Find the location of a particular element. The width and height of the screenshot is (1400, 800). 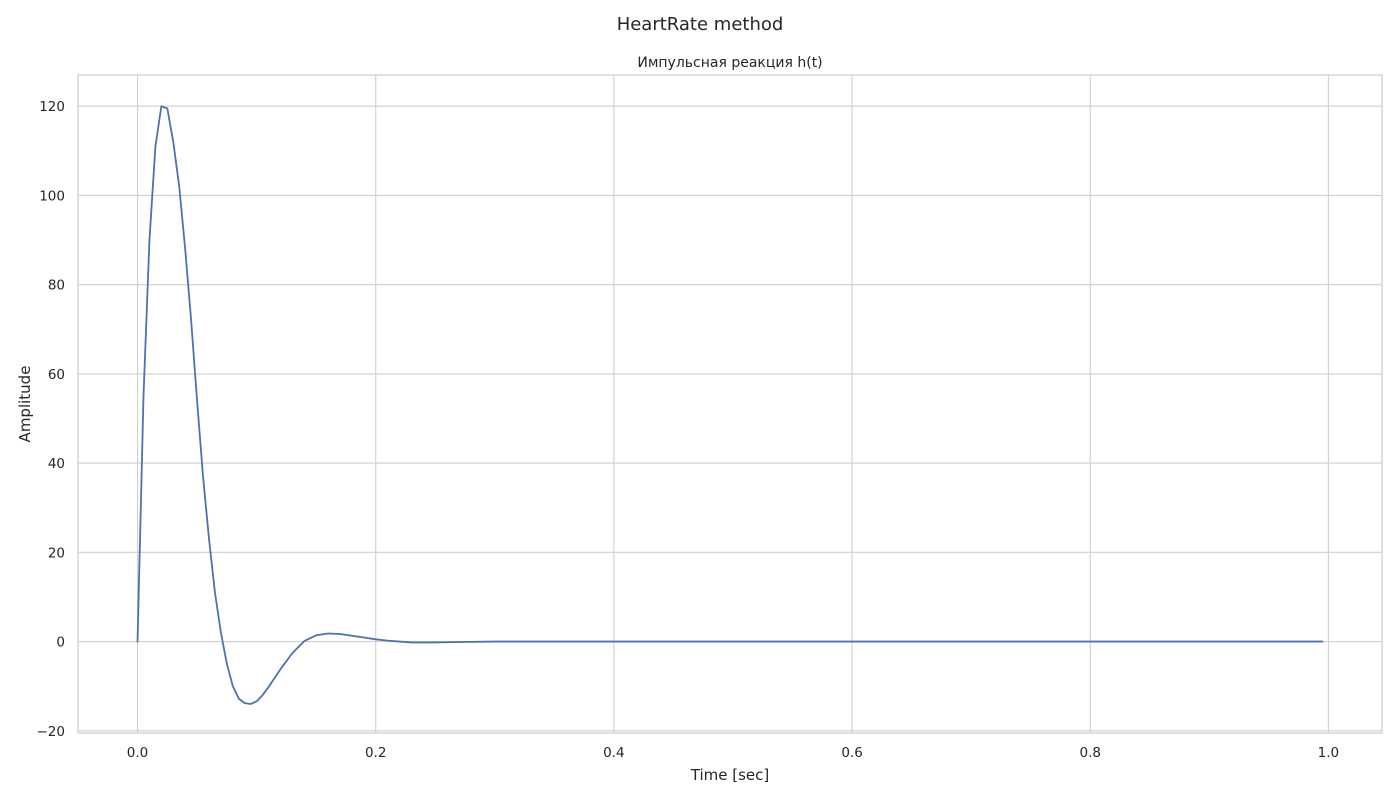

y-tick-label: 20 is located at coordinates (56, 553).